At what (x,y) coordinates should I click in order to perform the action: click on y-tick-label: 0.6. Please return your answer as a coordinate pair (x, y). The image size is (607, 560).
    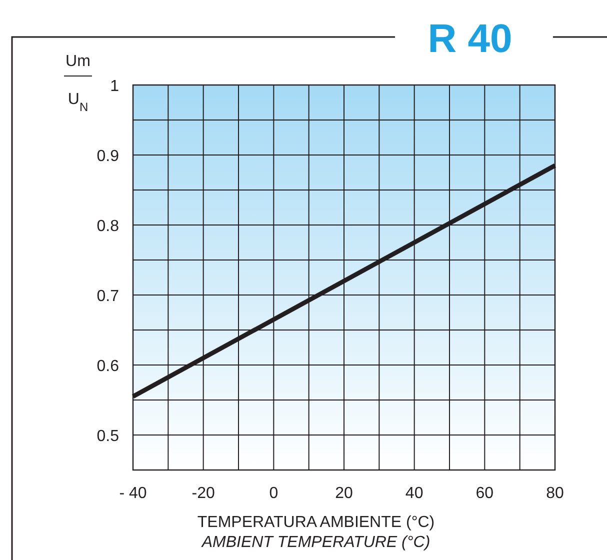
    Looking at the image, I should click on (108, 366).